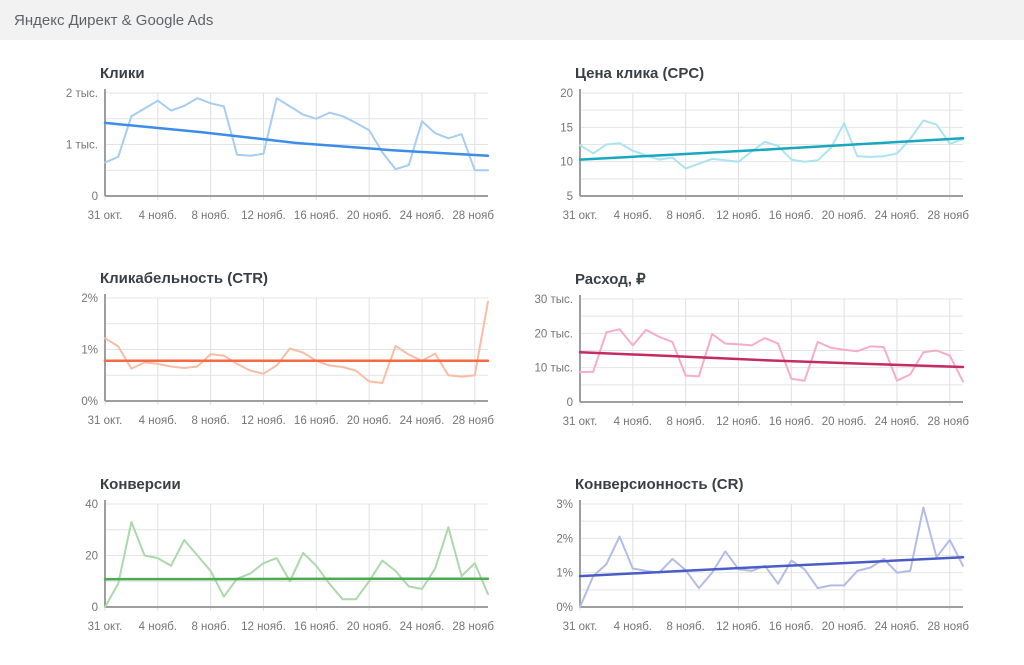 This screenshot has width=1024, height=665. What do you see at coordinates (554, 300) in the screenshot?
I see `y-tick-label: 30 тыс.` at bounding box center [554, 300].